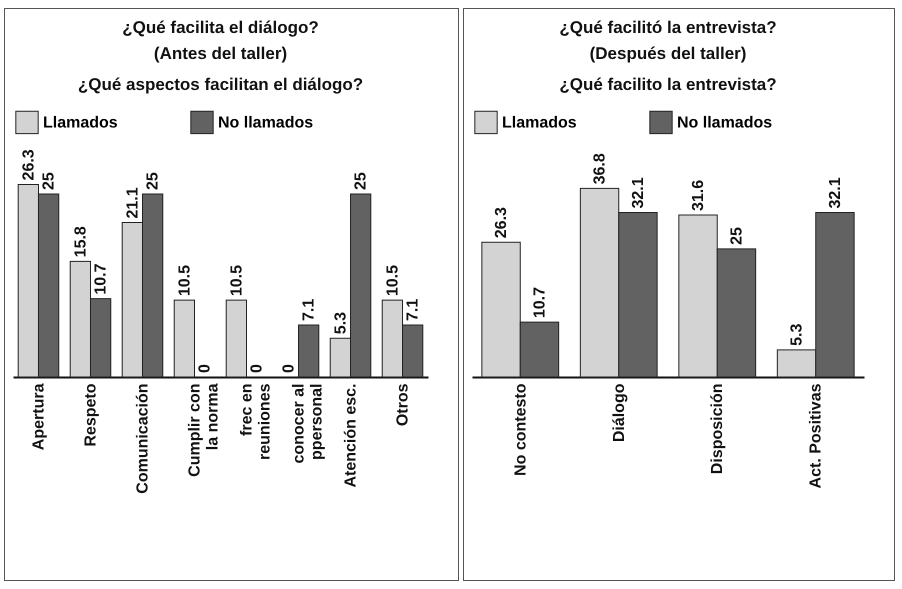  I want to click on x-tick-label: Cumplir con la norma, so click(204, 430).